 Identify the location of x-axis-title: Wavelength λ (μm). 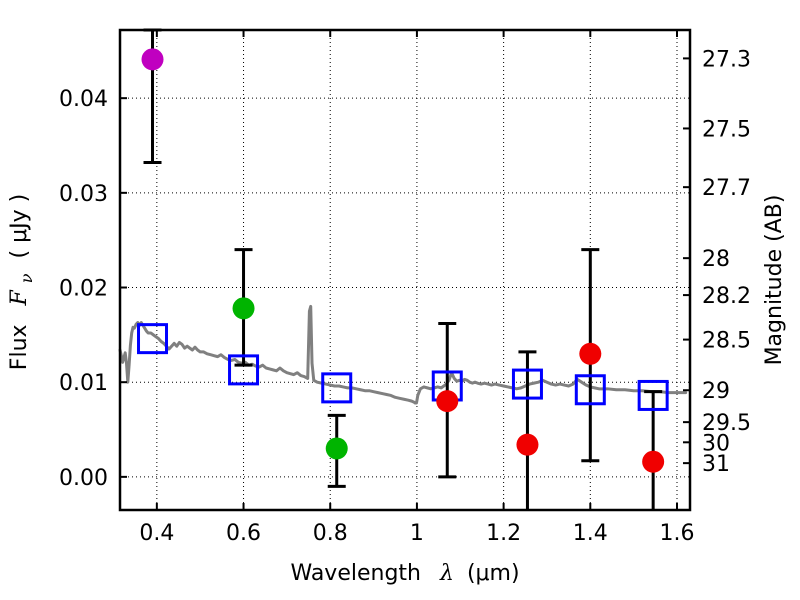
(404, 573).